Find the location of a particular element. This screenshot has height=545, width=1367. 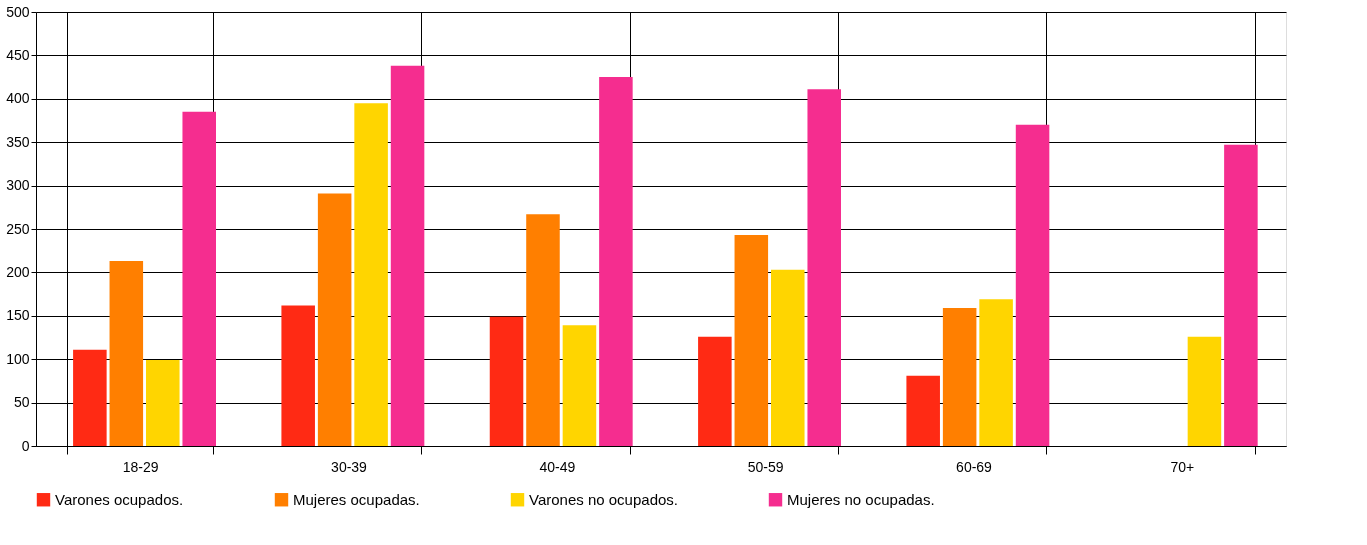

y-tick-label: 0 is located at coordinates (25, 445).